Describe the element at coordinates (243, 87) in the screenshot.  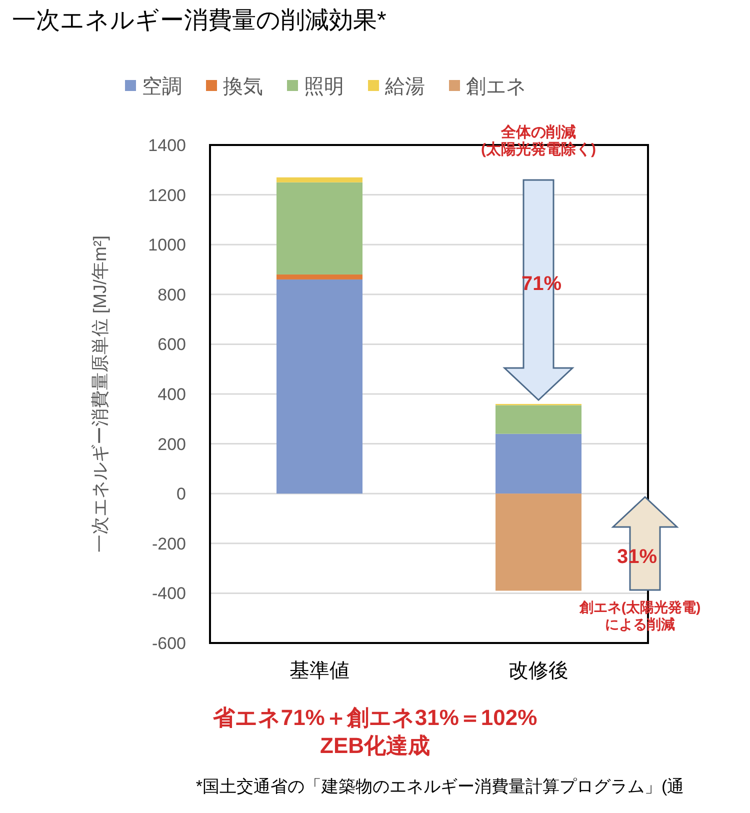
I see `legend-label: 換気` at that location.